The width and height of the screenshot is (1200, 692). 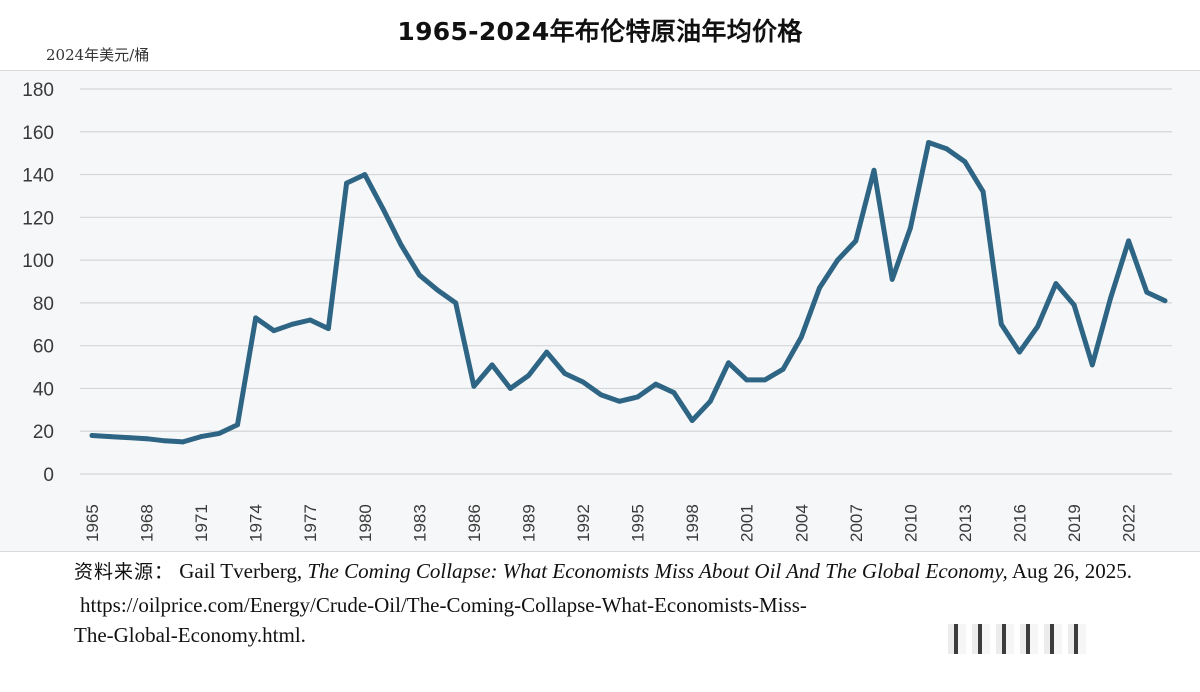 What do you see at coordinates (892, 279) in the screenshot?
I see `data-point-2009` at bounding box center [892, 279].